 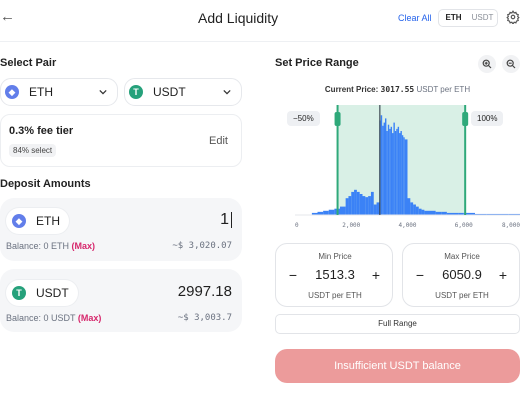 I want to click on current-price-line: Current Price: 3017.55 USDT per ETH, so click(x=397, y=89).